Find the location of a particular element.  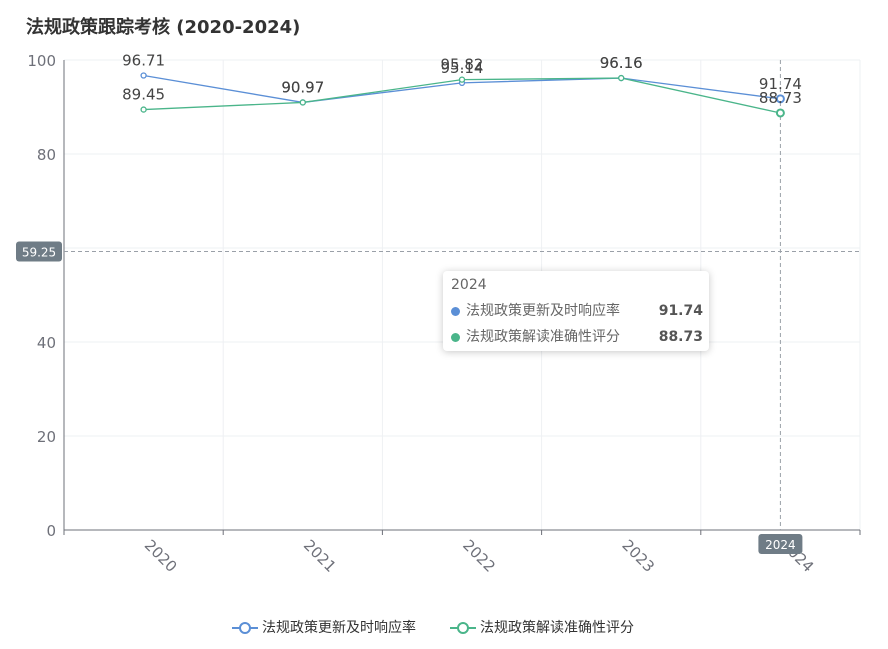

data-label: 96.16 is located at coordinates (621, 63).